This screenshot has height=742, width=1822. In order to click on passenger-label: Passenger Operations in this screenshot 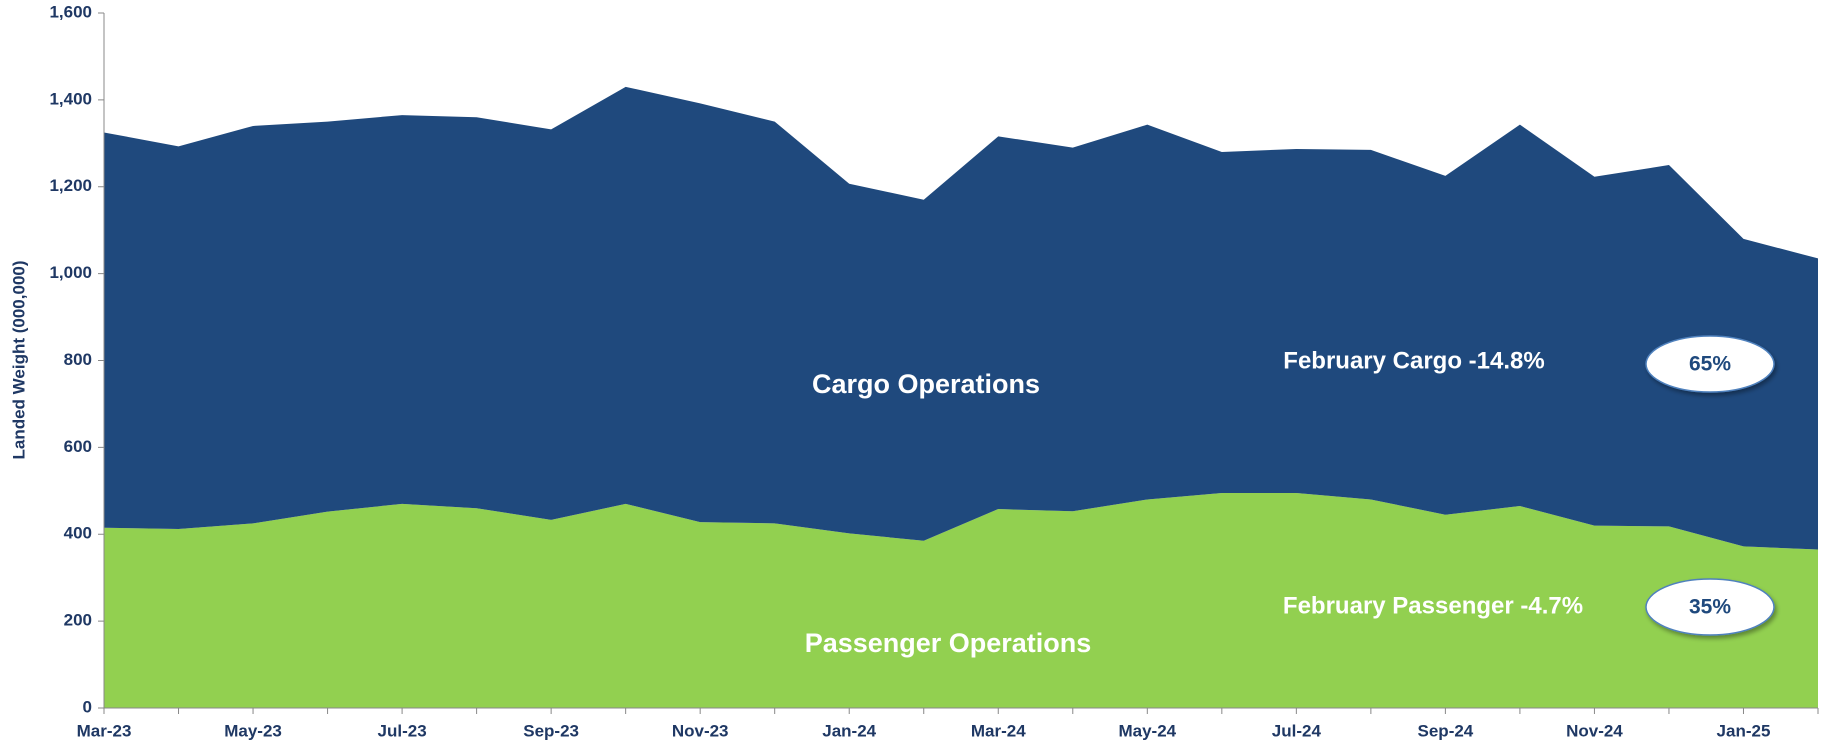, I will do `click(948, 643)`.